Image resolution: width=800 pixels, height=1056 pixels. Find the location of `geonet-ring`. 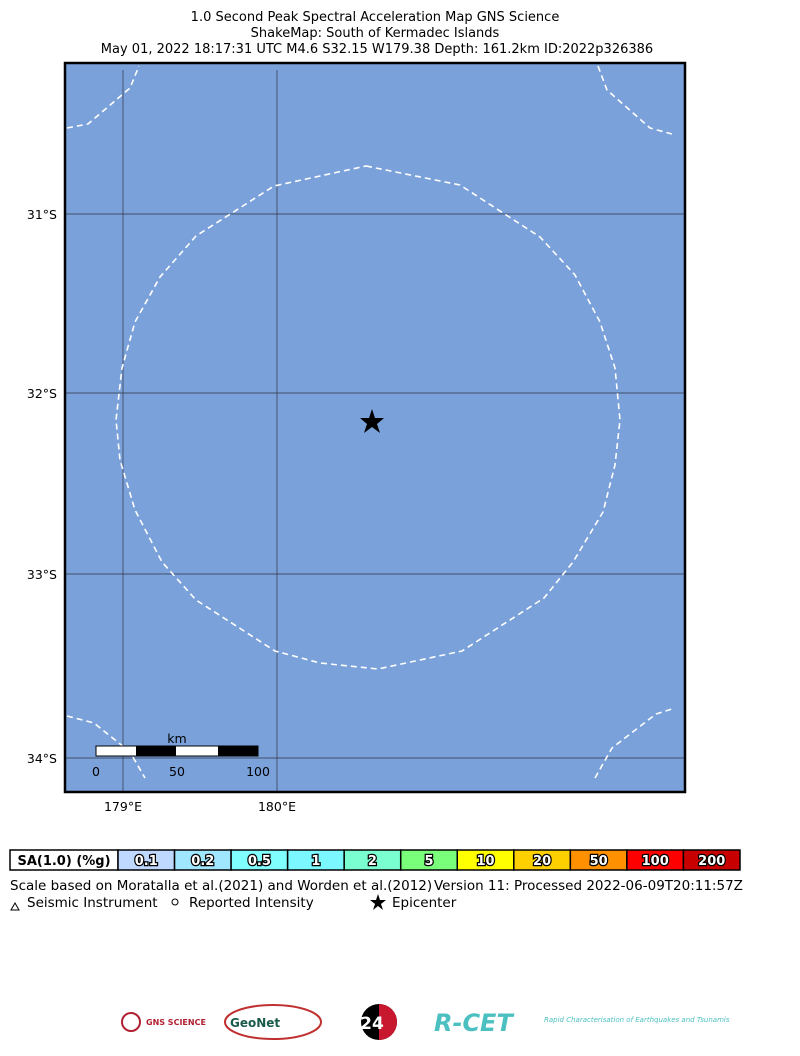

geonet-ring is located at coordinates (273, 1022).